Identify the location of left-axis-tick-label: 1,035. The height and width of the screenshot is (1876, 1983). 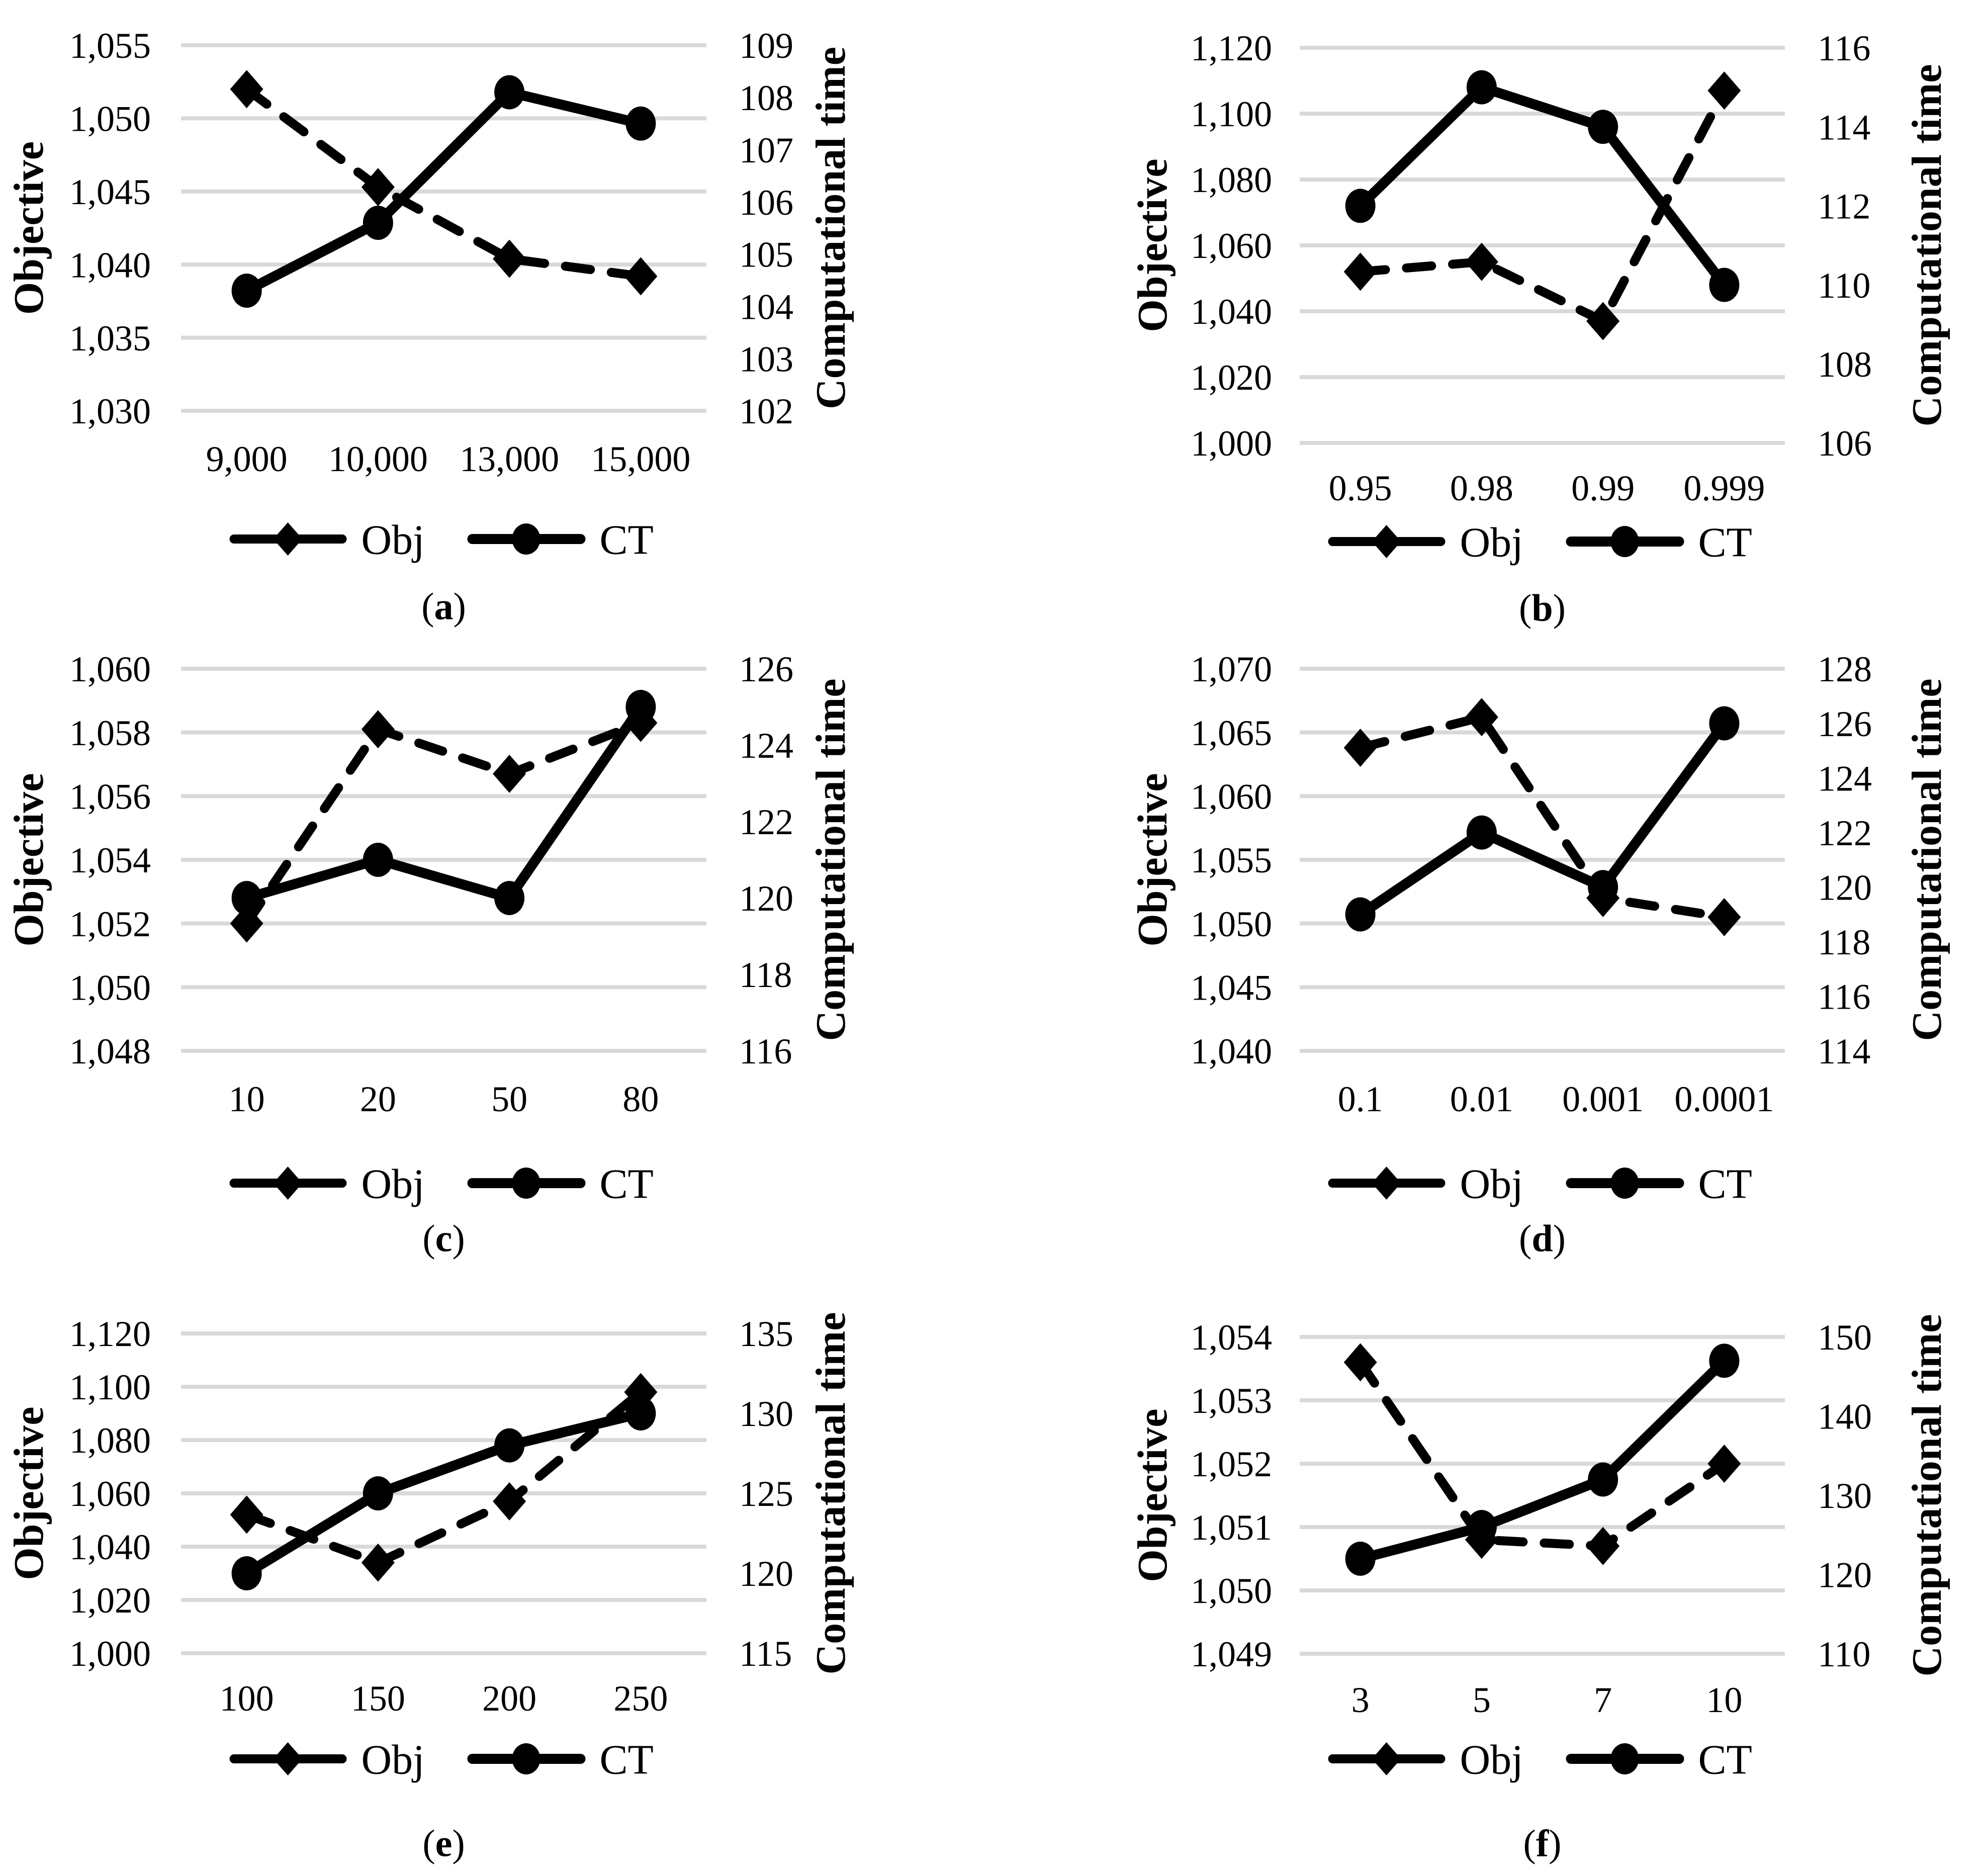
(110, 338).